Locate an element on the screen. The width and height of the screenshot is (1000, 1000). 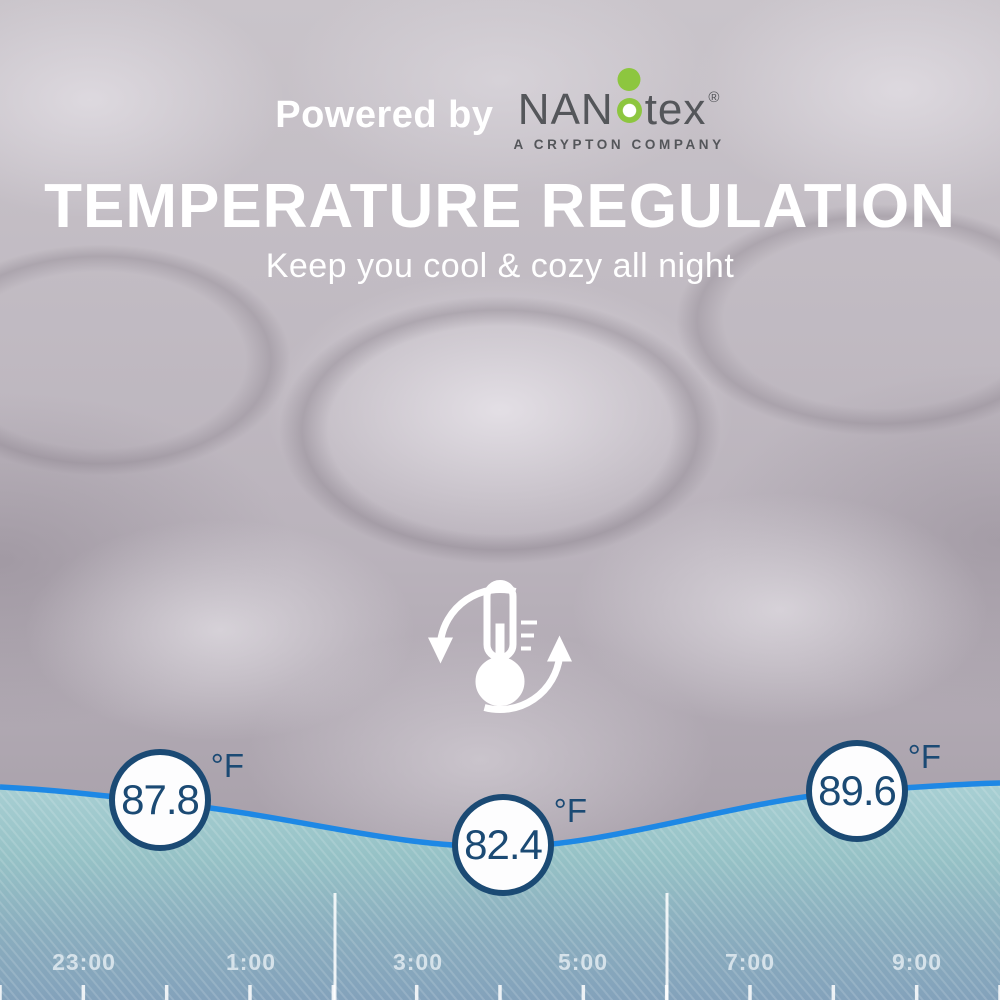
nanotex-wordmark: NAN tex ® is located at coordinates (619, 100).